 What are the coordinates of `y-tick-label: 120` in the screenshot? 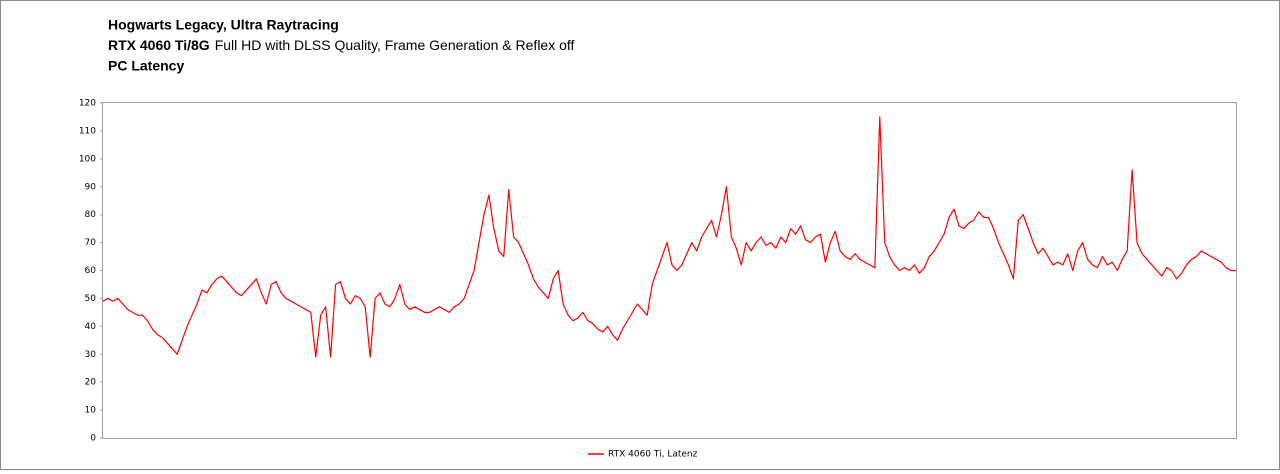 It's located at (87, 104).